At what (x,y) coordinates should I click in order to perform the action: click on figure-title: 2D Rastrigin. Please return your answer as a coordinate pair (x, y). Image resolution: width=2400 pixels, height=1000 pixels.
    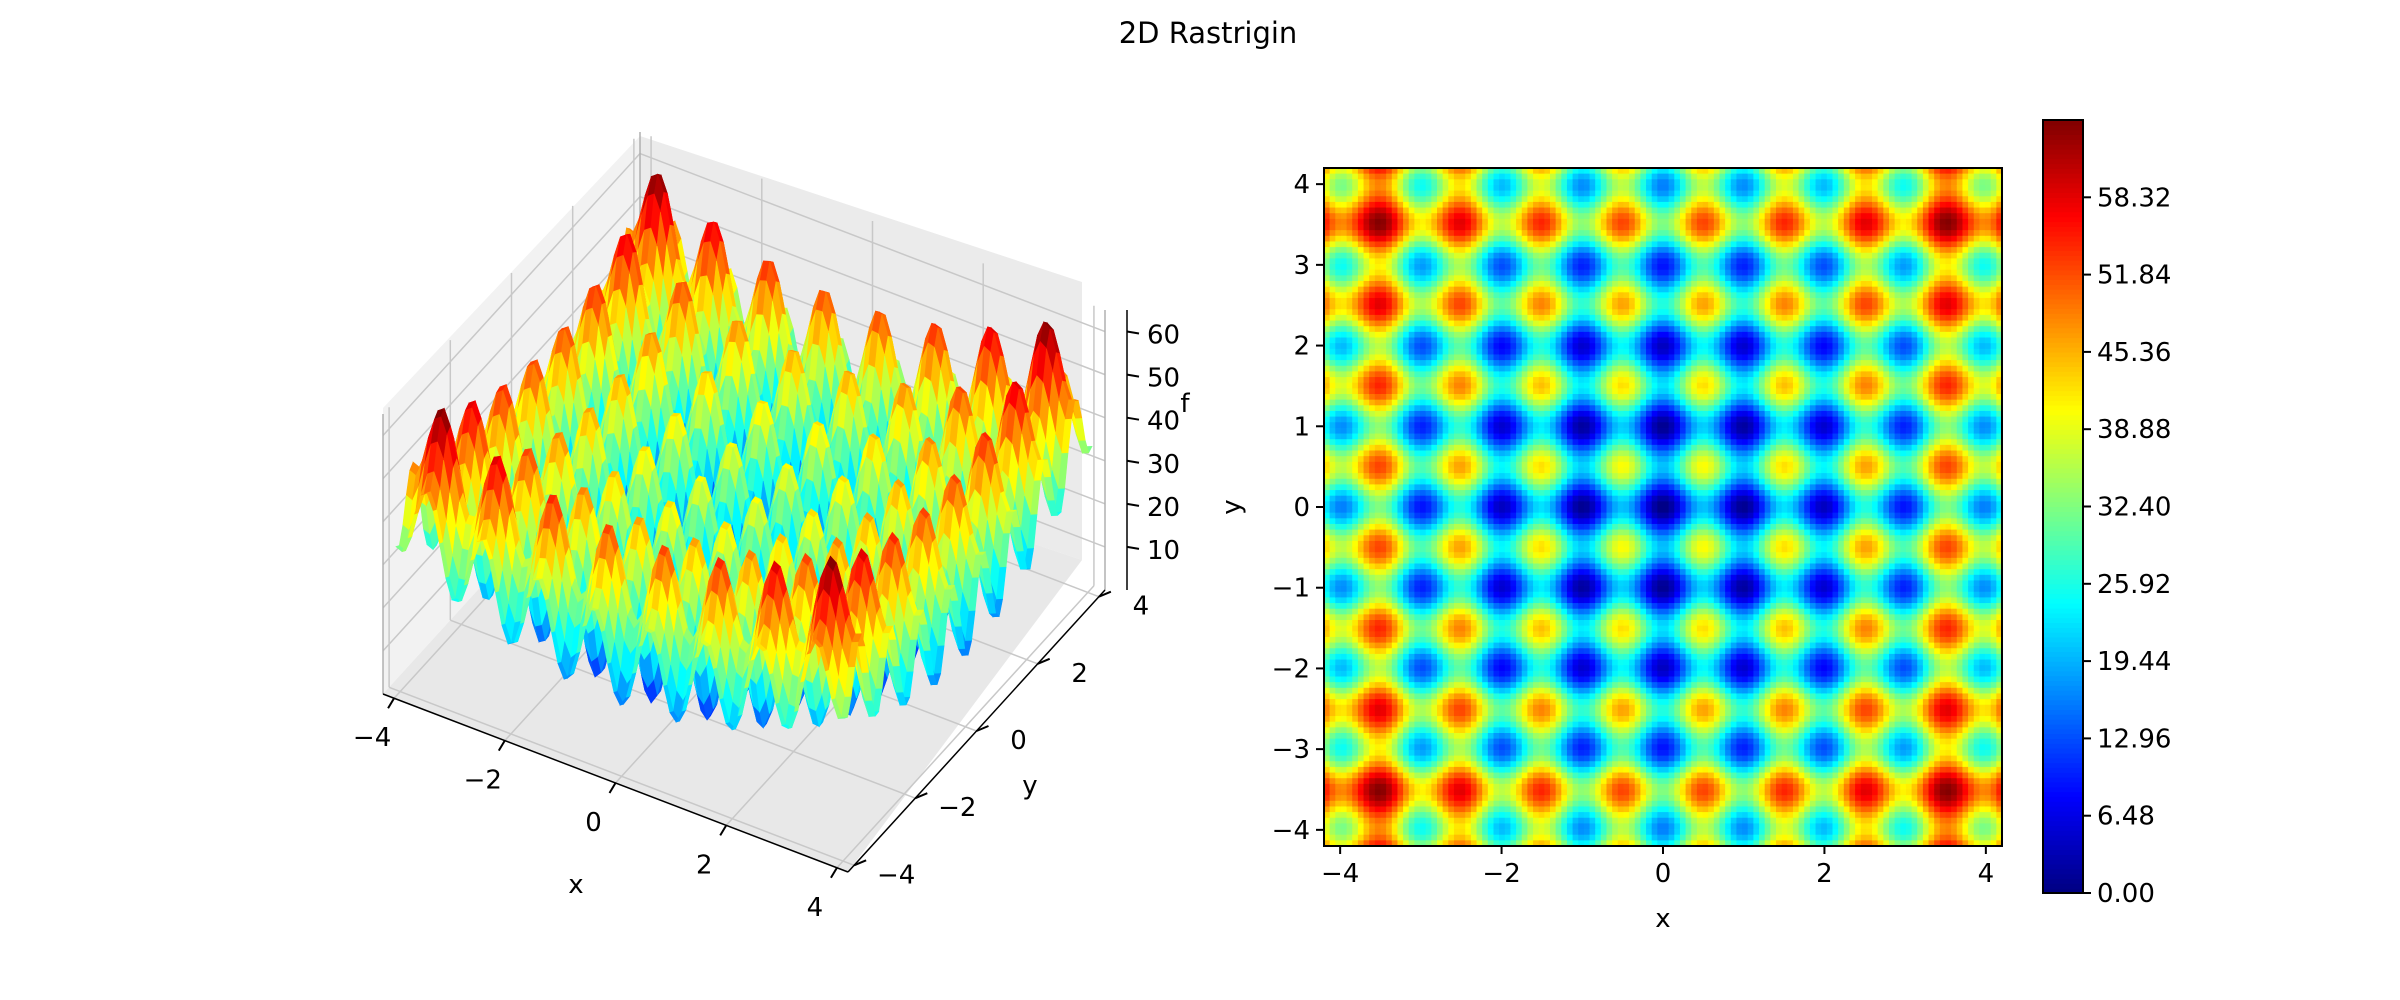
    Looking at the image, I should click on (1208, 33).